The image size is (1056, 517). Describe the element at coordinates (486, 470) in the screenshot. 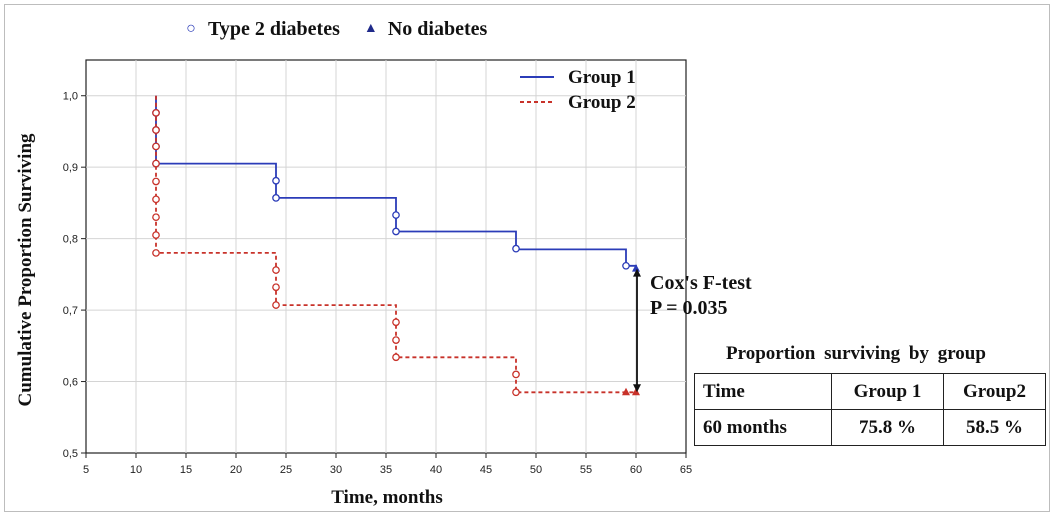

I see `x-tick-label: 45` at that location.